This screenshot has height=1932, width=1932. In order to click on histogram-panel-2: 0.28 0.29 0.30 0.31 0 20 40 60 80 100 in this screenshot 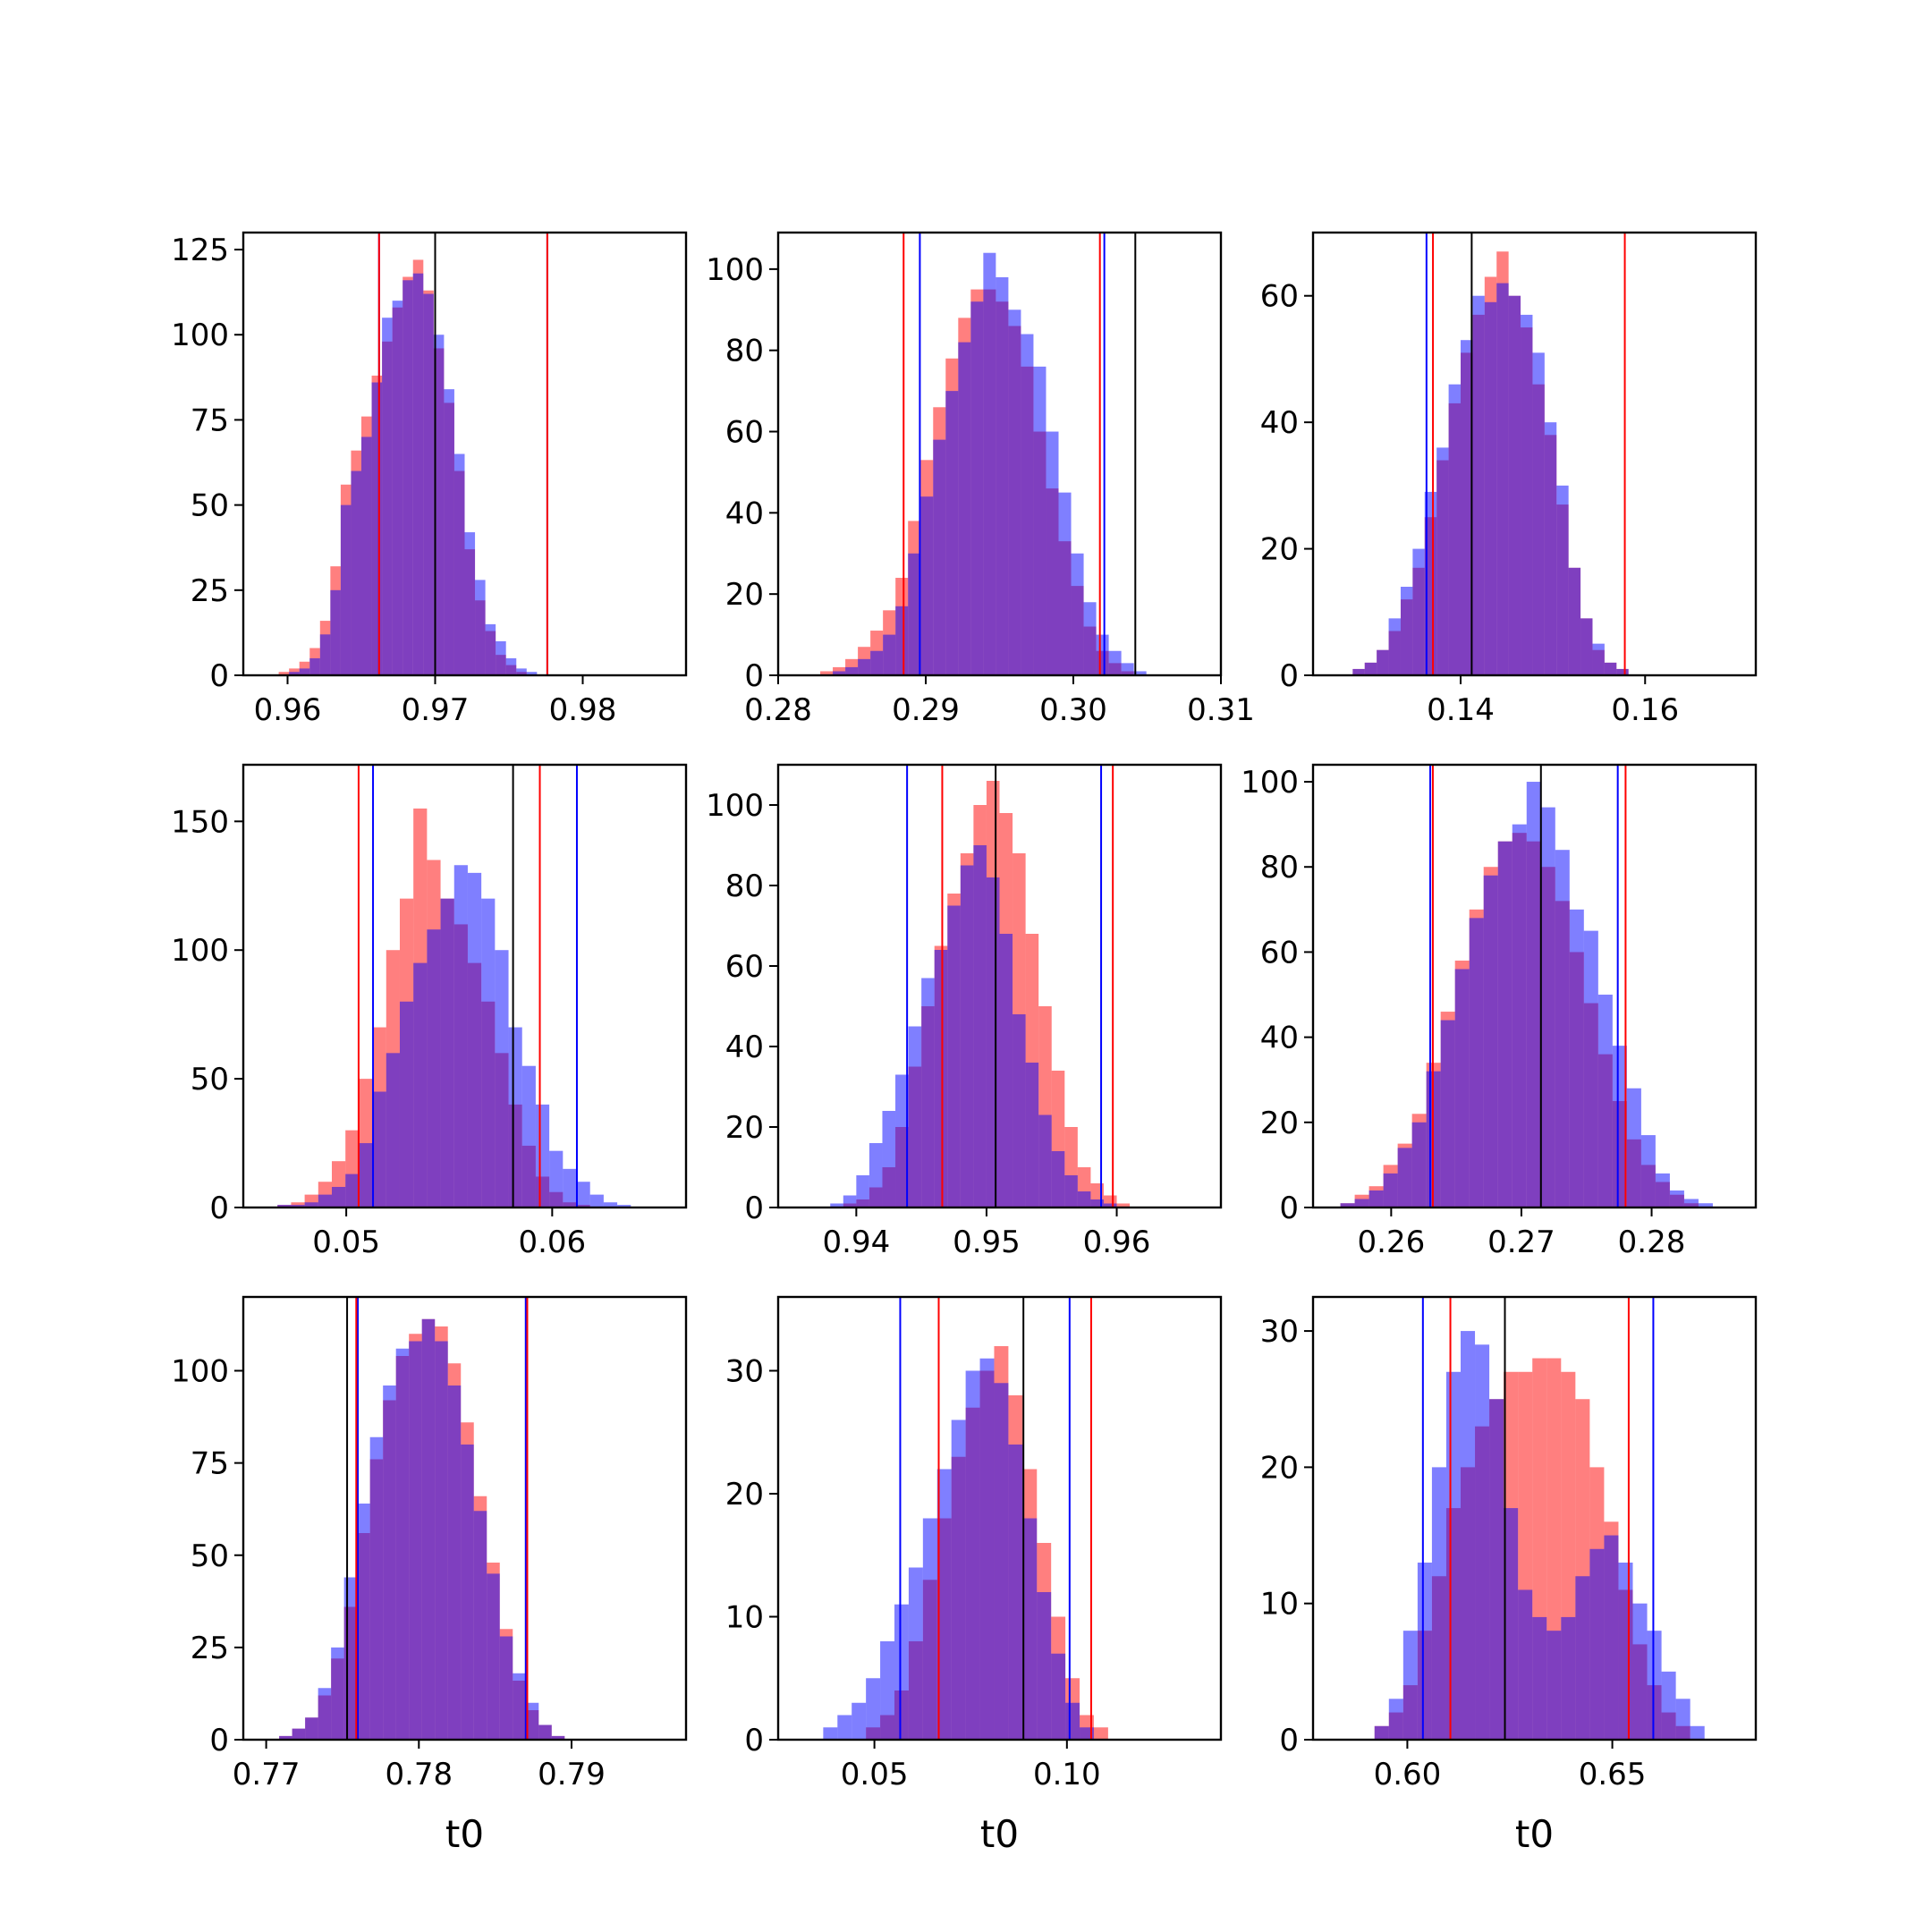, I will do `click(980, 479)`.